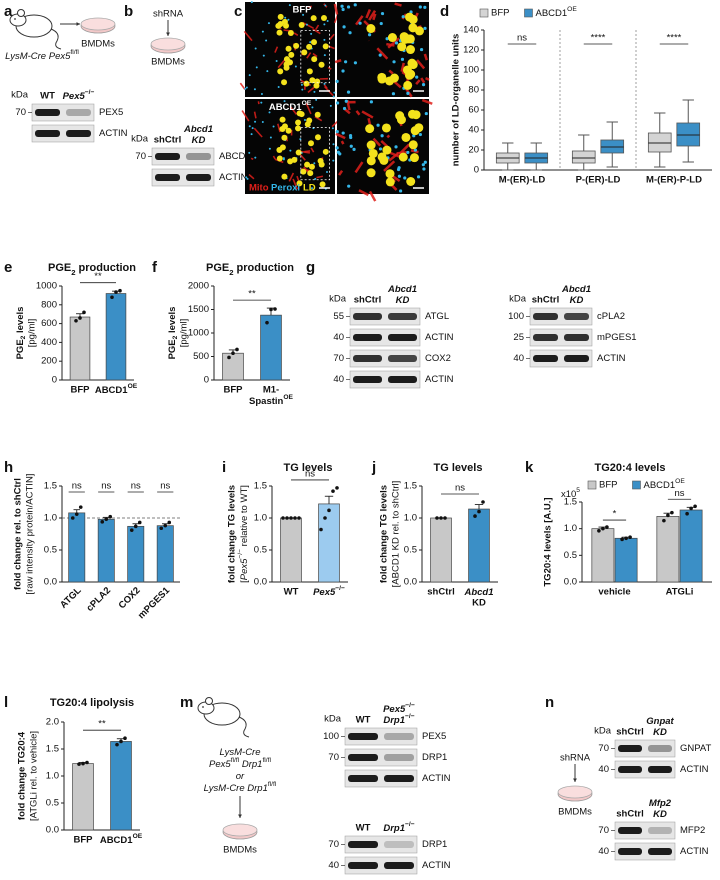 This screenshot has height=880, width=720. What do you see at coordinates (473, 90) in the screenshot?
I see `y-tick-label: 80` at bounding box center [473, 90].